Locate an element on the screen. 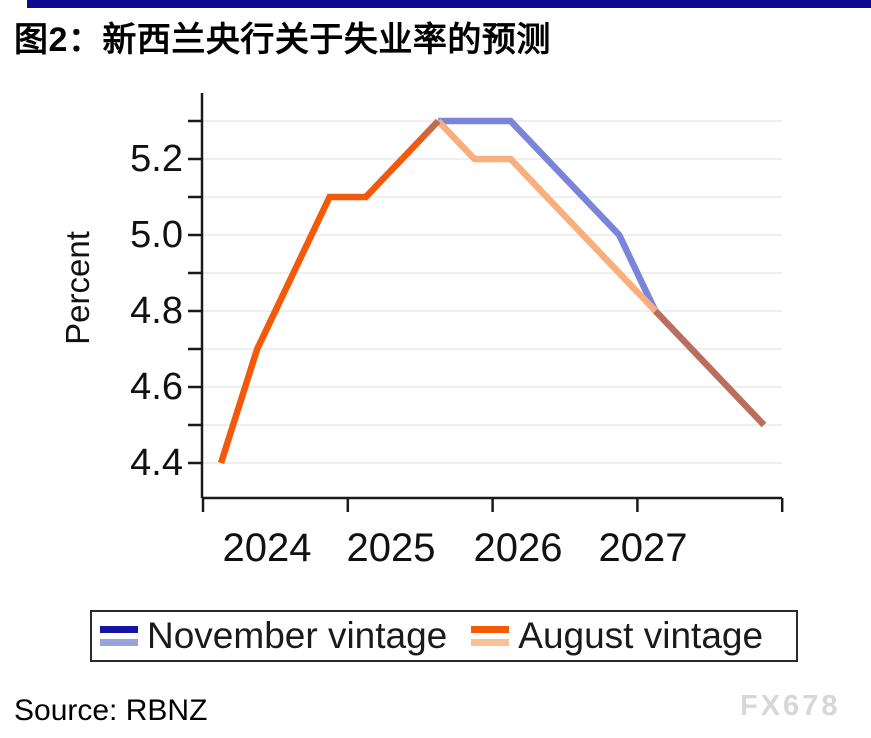 This screenshot has height=738, width=871. y-axis-tick-label: 4.8 is located at coordinates (156, 311).